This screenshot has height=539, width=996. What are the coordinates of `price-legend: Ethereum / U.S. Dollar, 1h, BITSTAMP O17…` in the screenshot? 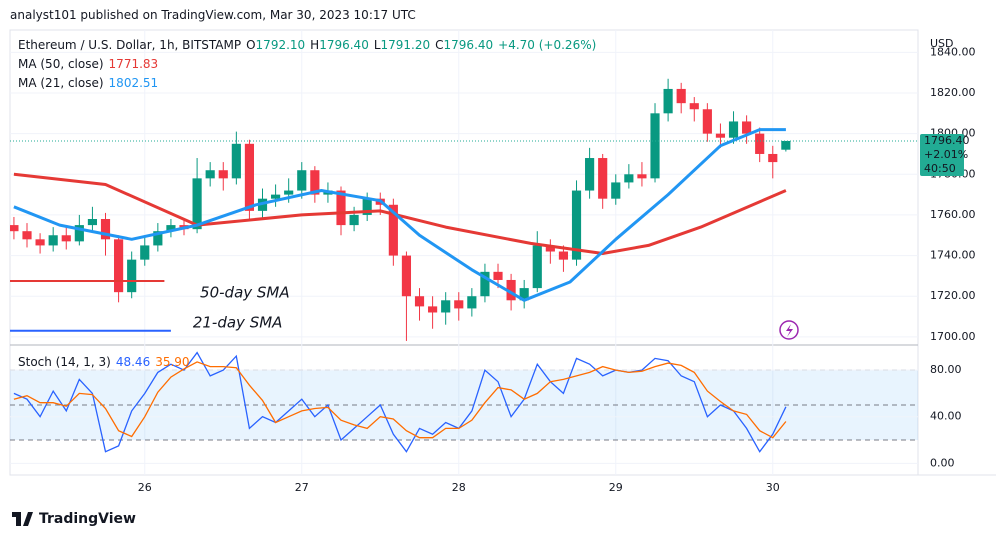 It's located at (307, 45).